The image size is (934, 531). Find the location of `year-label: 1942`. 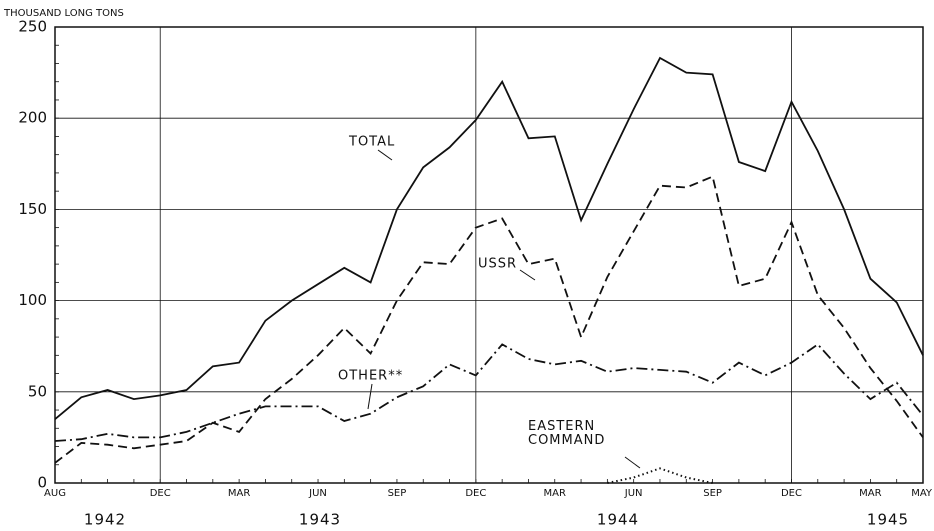

year-label: 1942 is located at coordinates (105, 520).